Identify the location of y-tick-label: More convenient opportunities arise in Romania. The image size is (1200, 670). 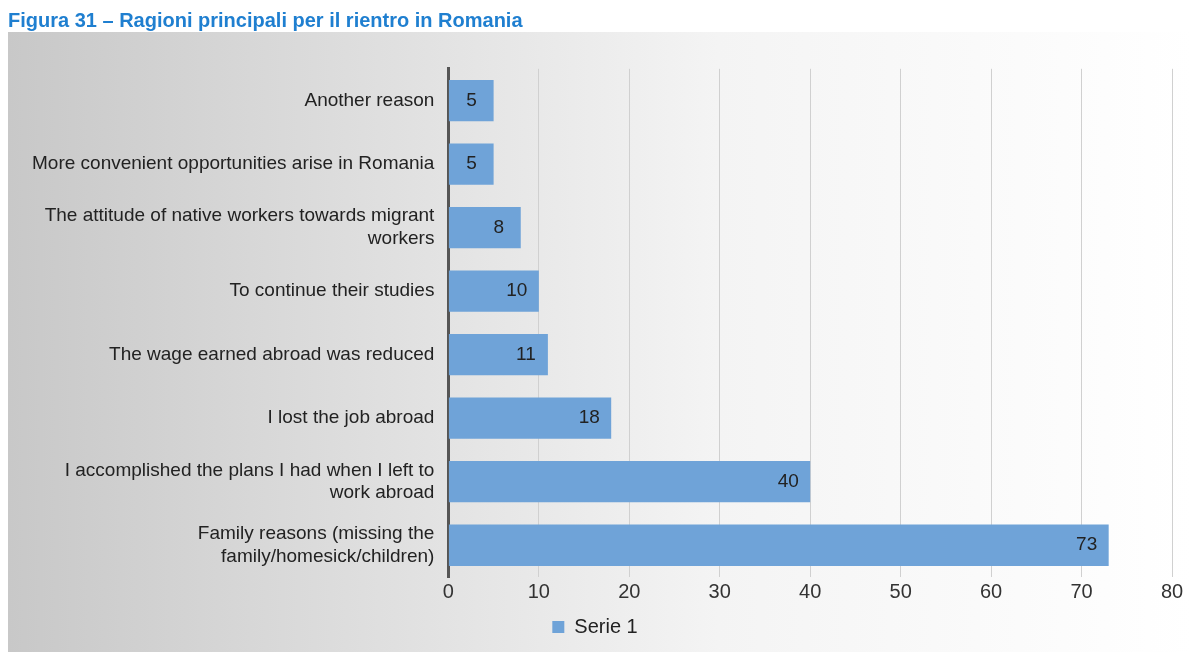
(233, 163).